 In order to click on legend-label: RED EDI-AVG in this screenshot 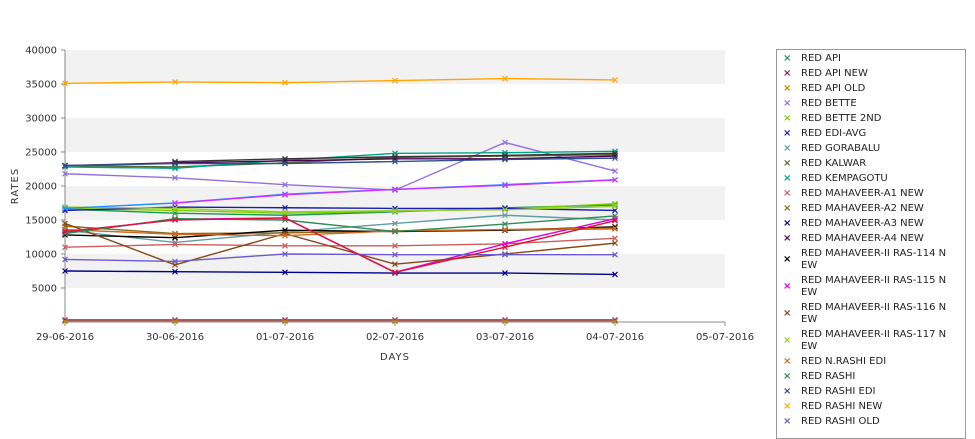, I will do `click(834, 133)`.